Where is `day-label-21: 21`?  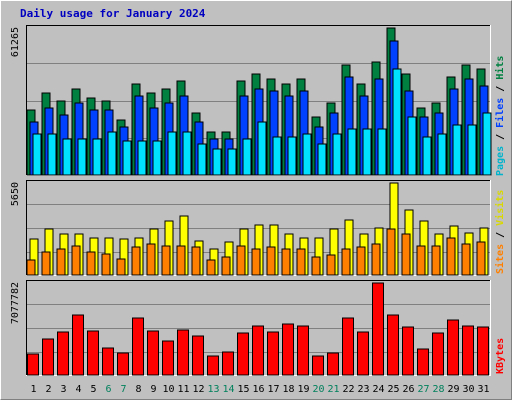
day-label-21: 21 is located at coordinates (333, 389).